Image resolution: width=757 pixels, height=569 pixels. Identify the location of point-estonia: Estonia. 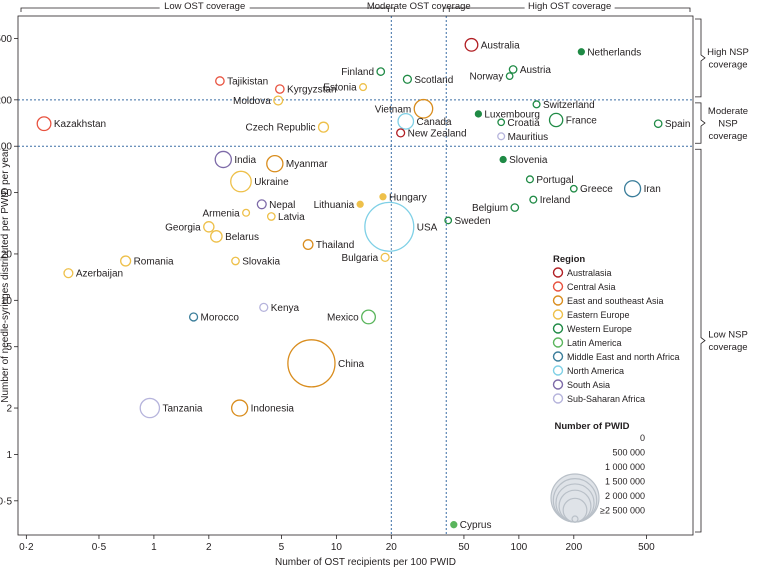
(345, 88).